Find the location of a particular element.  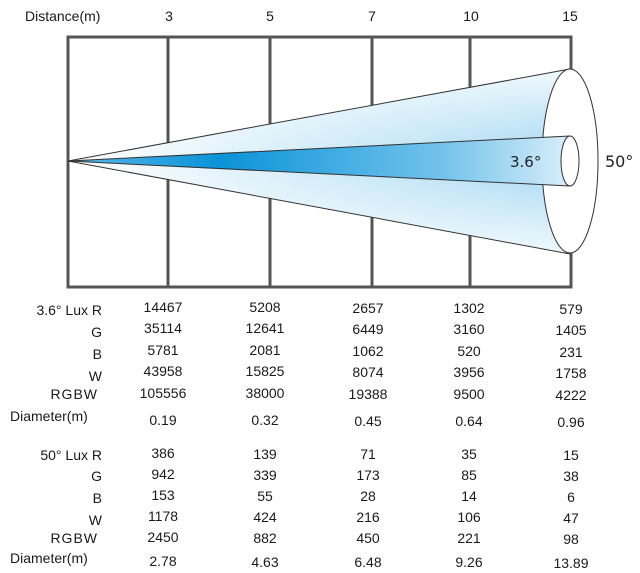

wide-angle-label: 50° is located at coordinates (619, 161).